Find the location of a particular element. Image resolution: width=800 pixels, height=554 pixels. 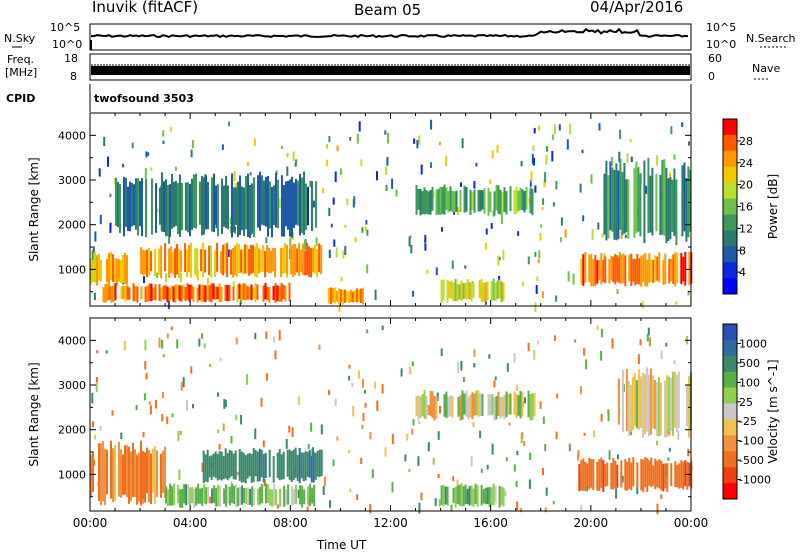

colorbar-tick-label: 16 is located at coordinates (746, 207).